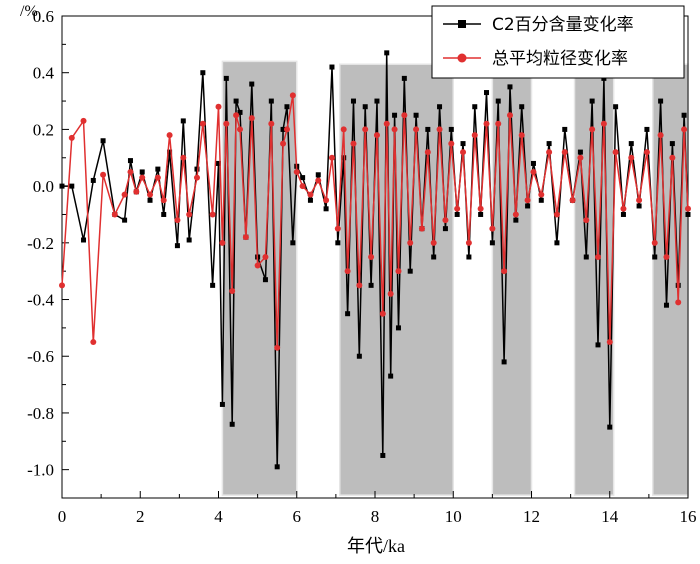 This screenshot has width=700, height=564. What do you see at coordinates (560, 59) in the screenshot?
I see `legend-label-grain: 总平均粒径变化率` at bounding box center [560, 59].